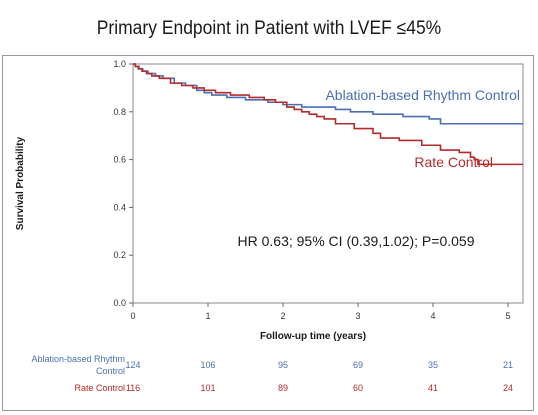 Image resolution: width=538 pixels, height=415 pixels. What do you see at coordinates (422, 95) in the screenshot?
I see `series-label-ablation: Ablation-based Rhythm Control` at bounding box center [422, 95].